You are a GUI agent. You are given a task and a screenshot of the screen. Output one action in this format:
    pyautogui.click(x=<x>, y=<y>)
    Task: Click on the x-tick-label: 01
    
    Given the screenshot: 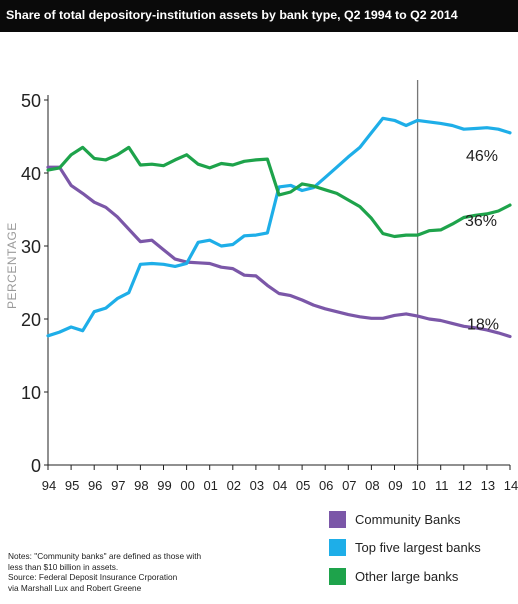 What is the action you would take?
    pyautogui.click(x=210, y=485)
    